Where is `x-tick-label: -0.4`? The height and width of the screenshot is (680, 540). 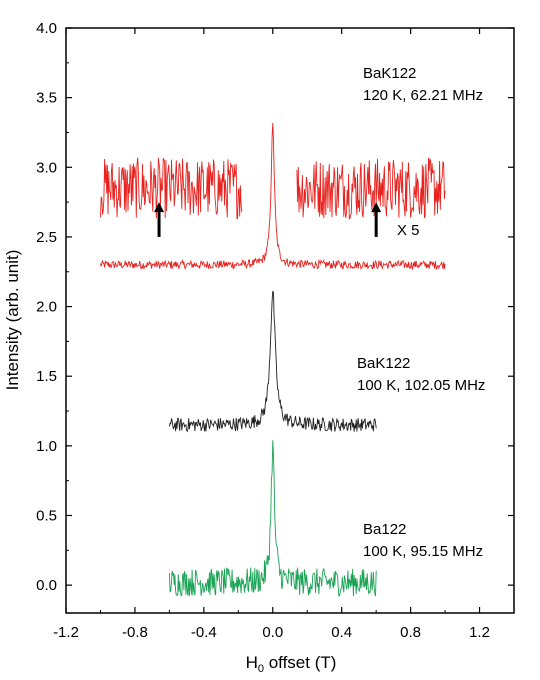 x-tick-label: -0.4 is located at coordinates (204, 632).